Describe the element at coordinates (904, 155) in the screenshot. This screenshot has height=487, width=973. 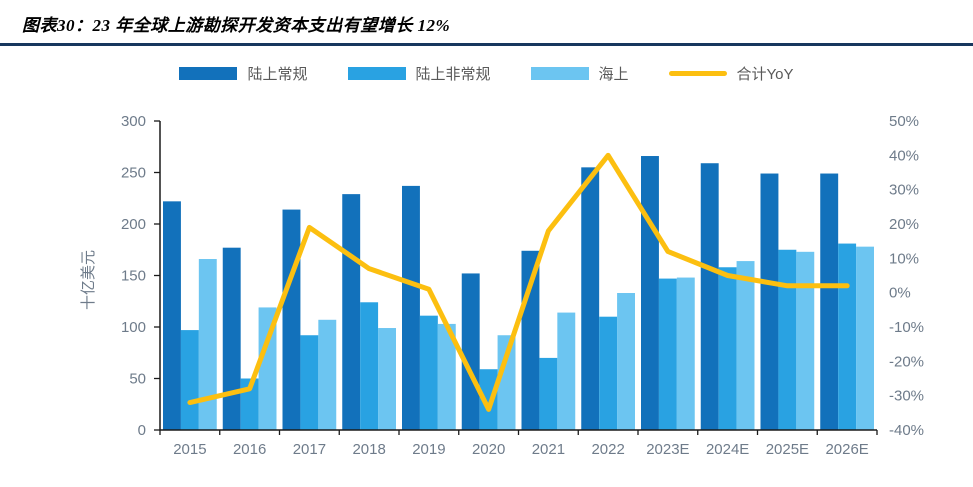
I see `right-axis-tick-label: 40%` at that location.